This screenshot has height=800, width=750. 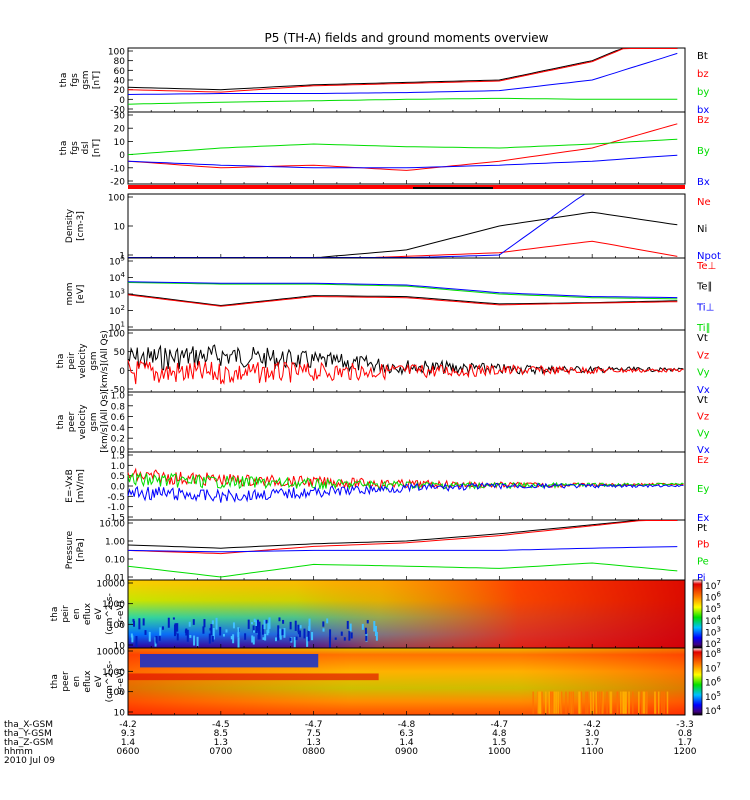 What do you see at coordinates (592, 743) in the screenshot?
I see `axis-row-value: 1.7` at bounding box center [592, 743].